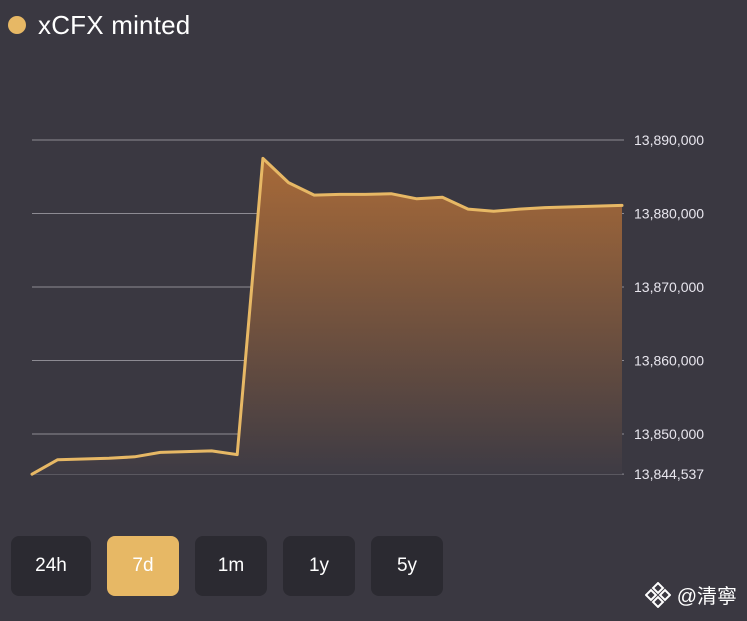 The width and height of the screenshot is (747, 621). I want to click on range-7d-button: 7d, so click(143, 566).